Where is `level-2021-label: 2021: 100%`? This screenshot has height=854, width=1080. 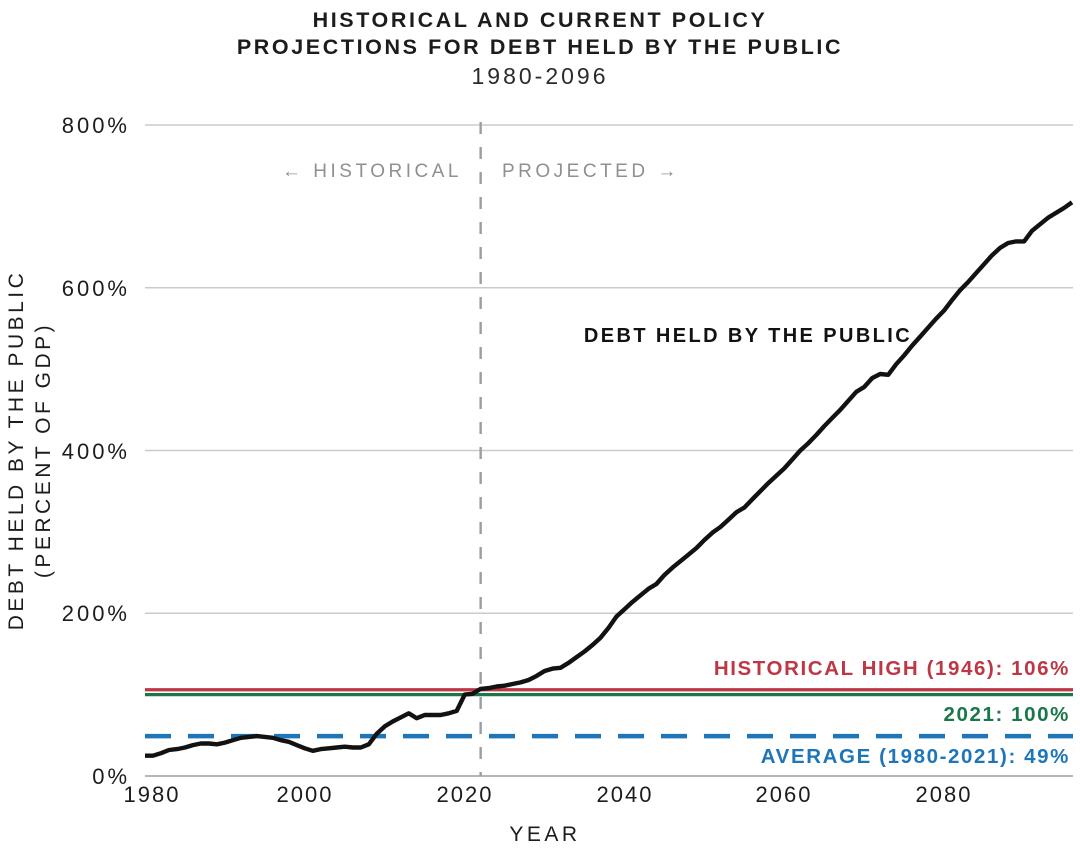
level-2021-label: 2021: 100% is located at coordinates (1006, 714).